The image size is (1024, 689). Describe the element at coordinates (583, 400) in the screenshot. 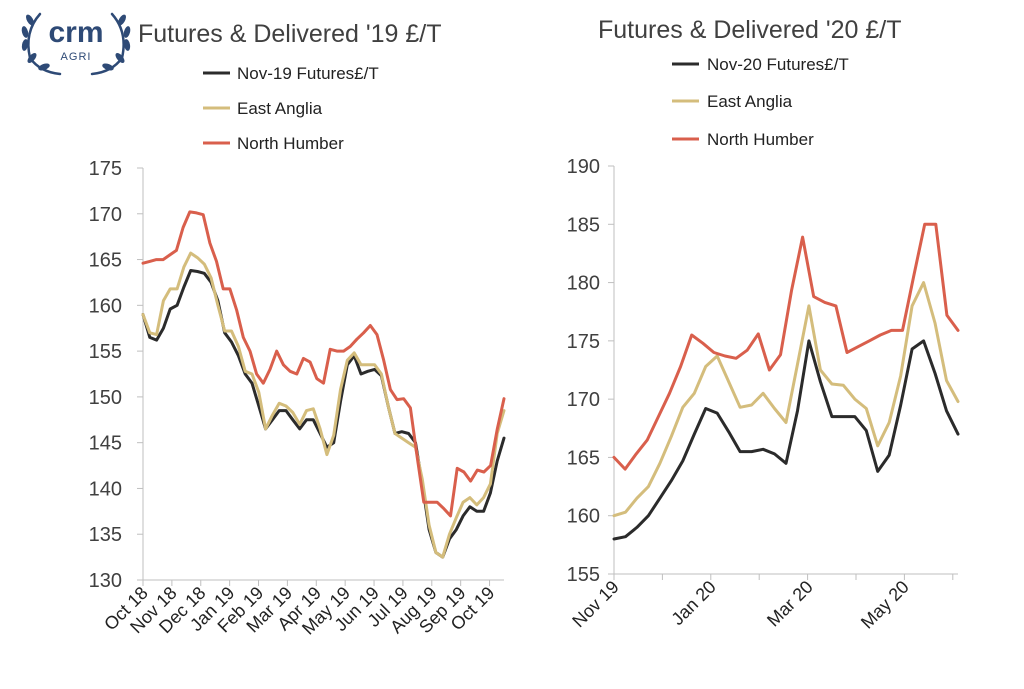

I see `chart-2-y-tick-label: 170` at that location.